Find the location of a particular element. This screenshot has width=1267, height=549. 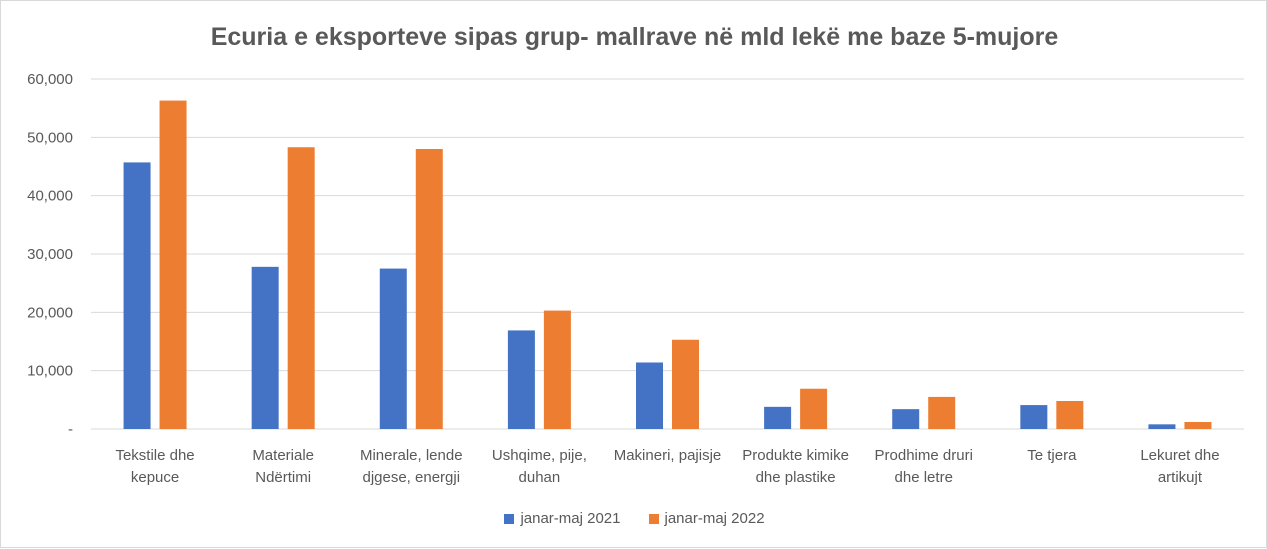

legend-label-0: janar-maj 2021 is located at coordinates (570, 518).